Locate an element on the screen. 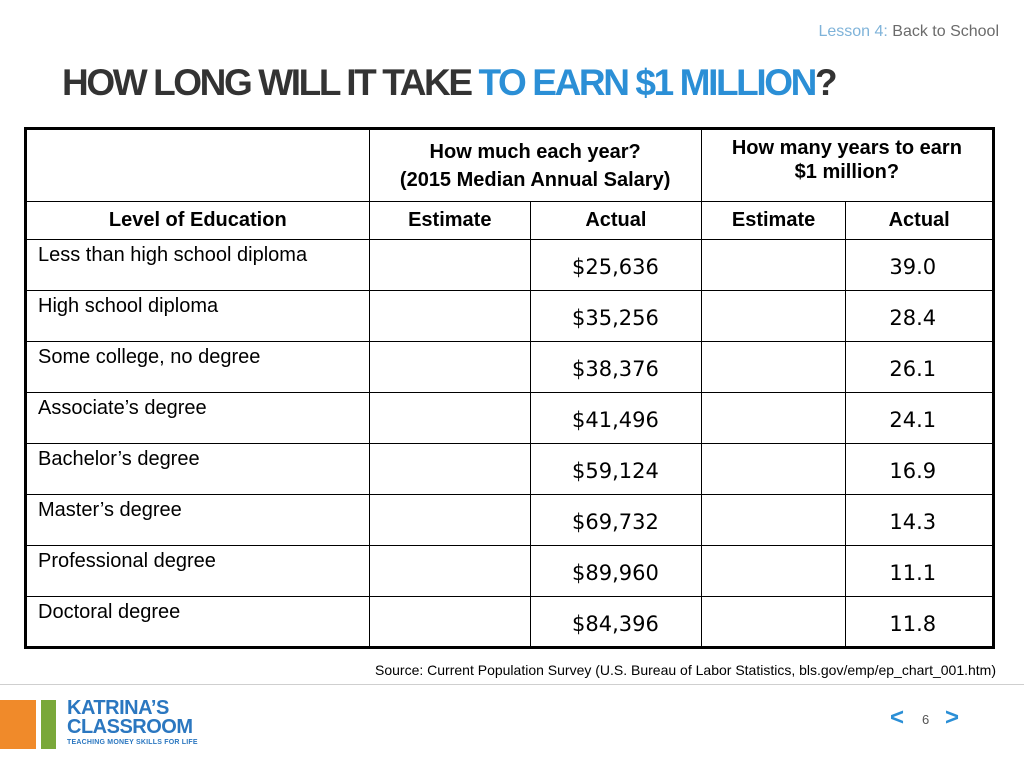  years-actual-cell: 16.9 is located at coordinates (919, 469).